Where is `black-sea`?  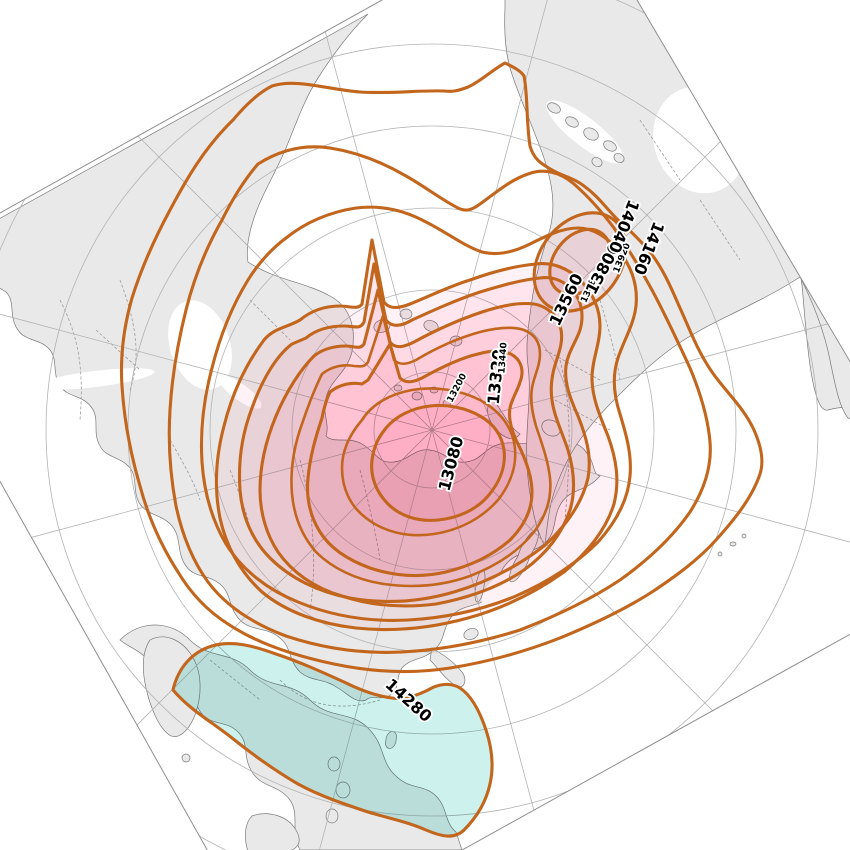 black-sea is located at coordinates (48, 408).